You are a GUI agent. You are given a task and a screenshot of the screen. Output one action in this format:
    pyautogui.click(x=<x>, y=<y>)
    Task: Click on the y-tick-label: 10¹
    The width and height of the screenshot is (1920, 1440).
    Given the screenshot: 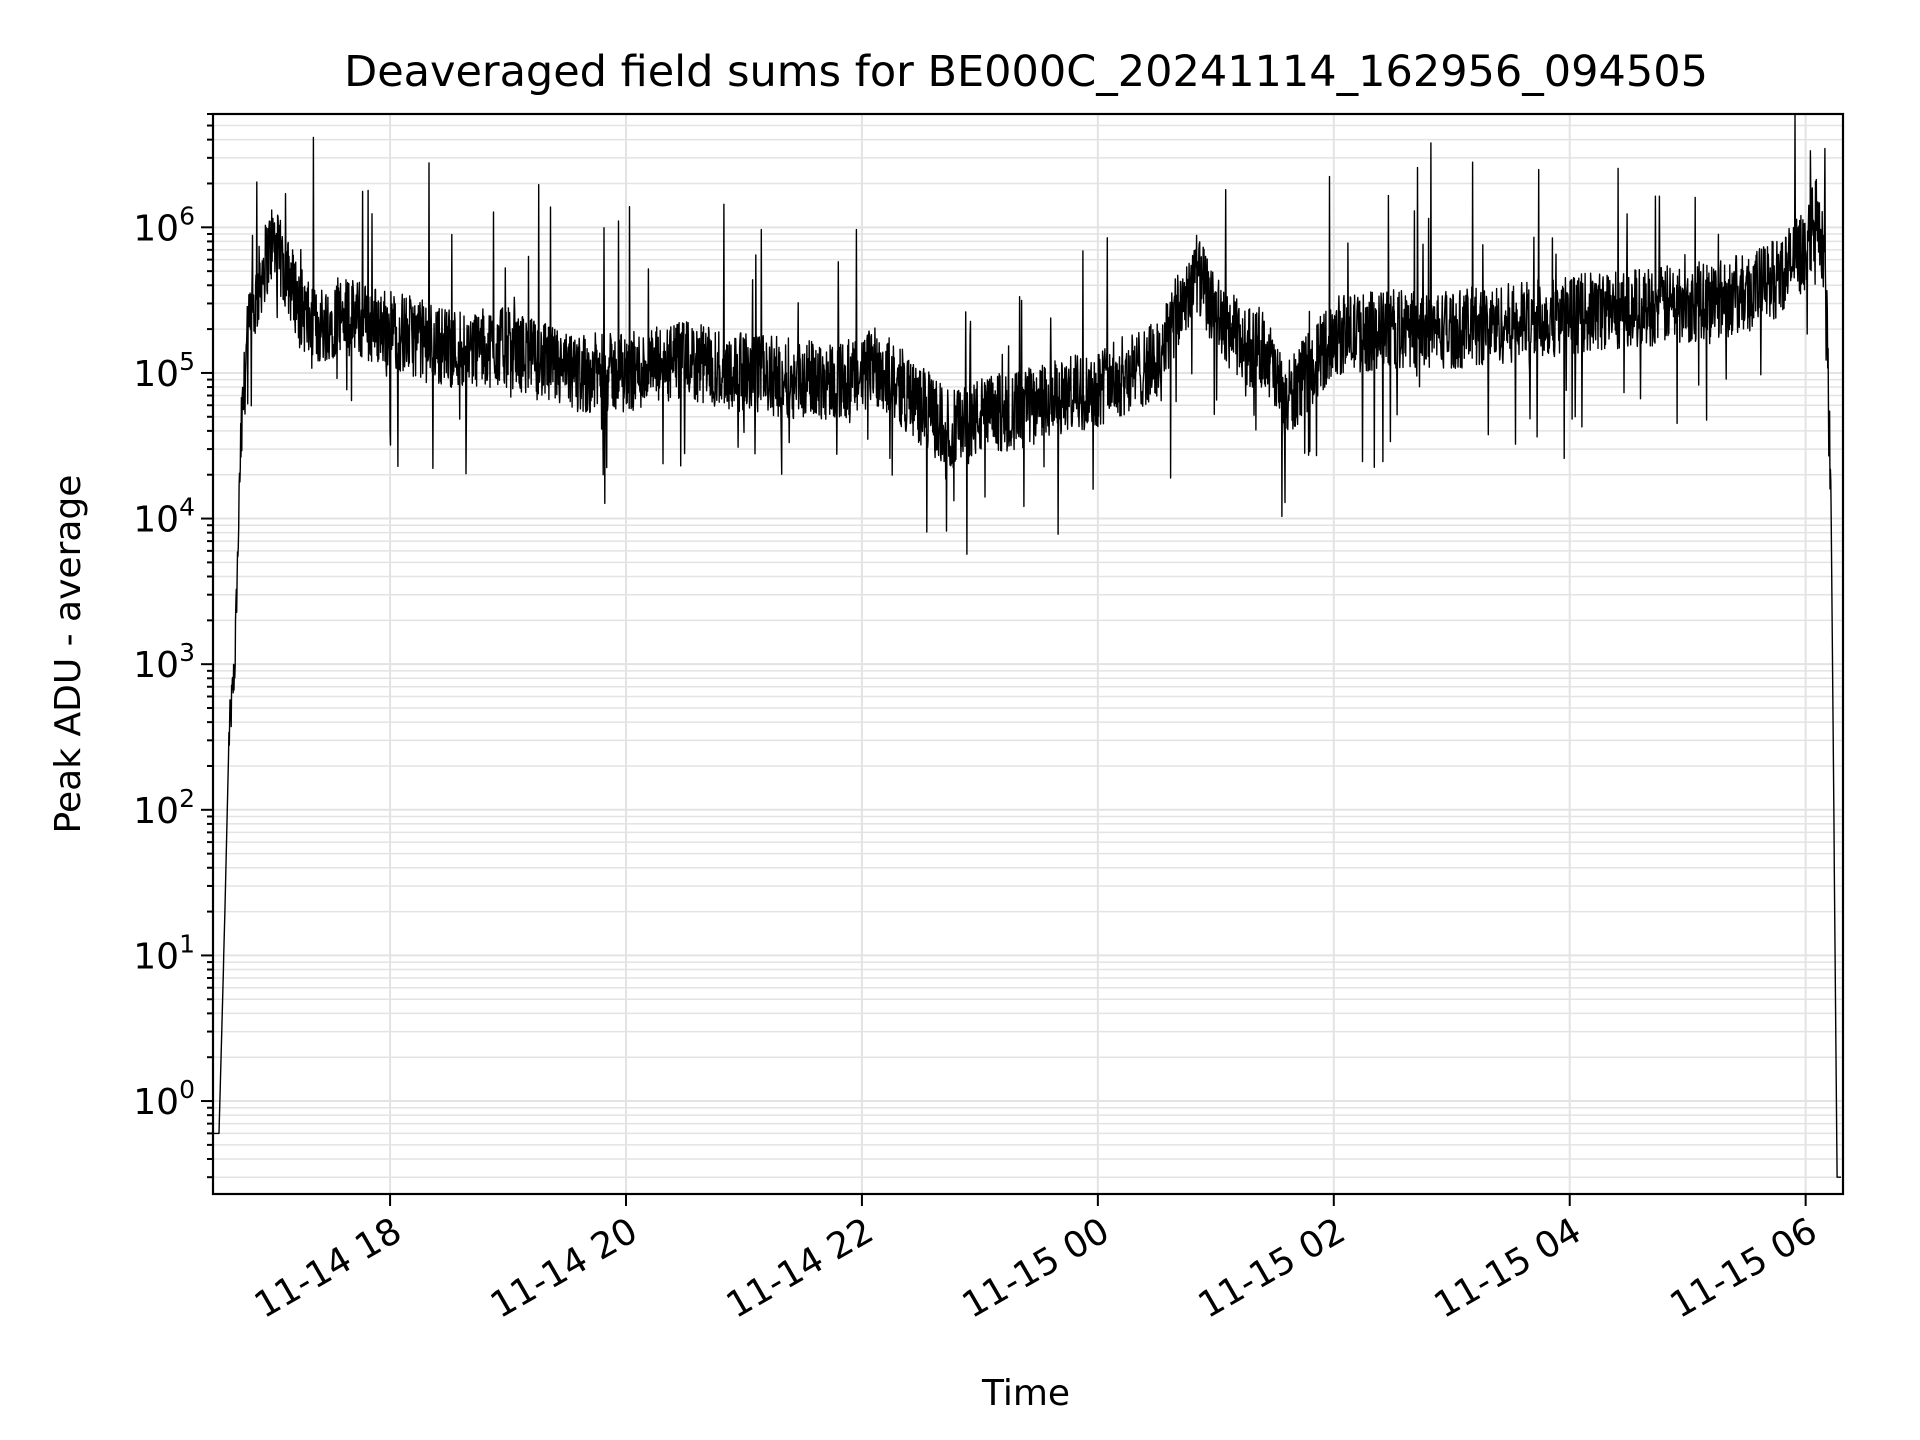 What is the action you would take?
    pyautogui.click(x=164, y=953)
    